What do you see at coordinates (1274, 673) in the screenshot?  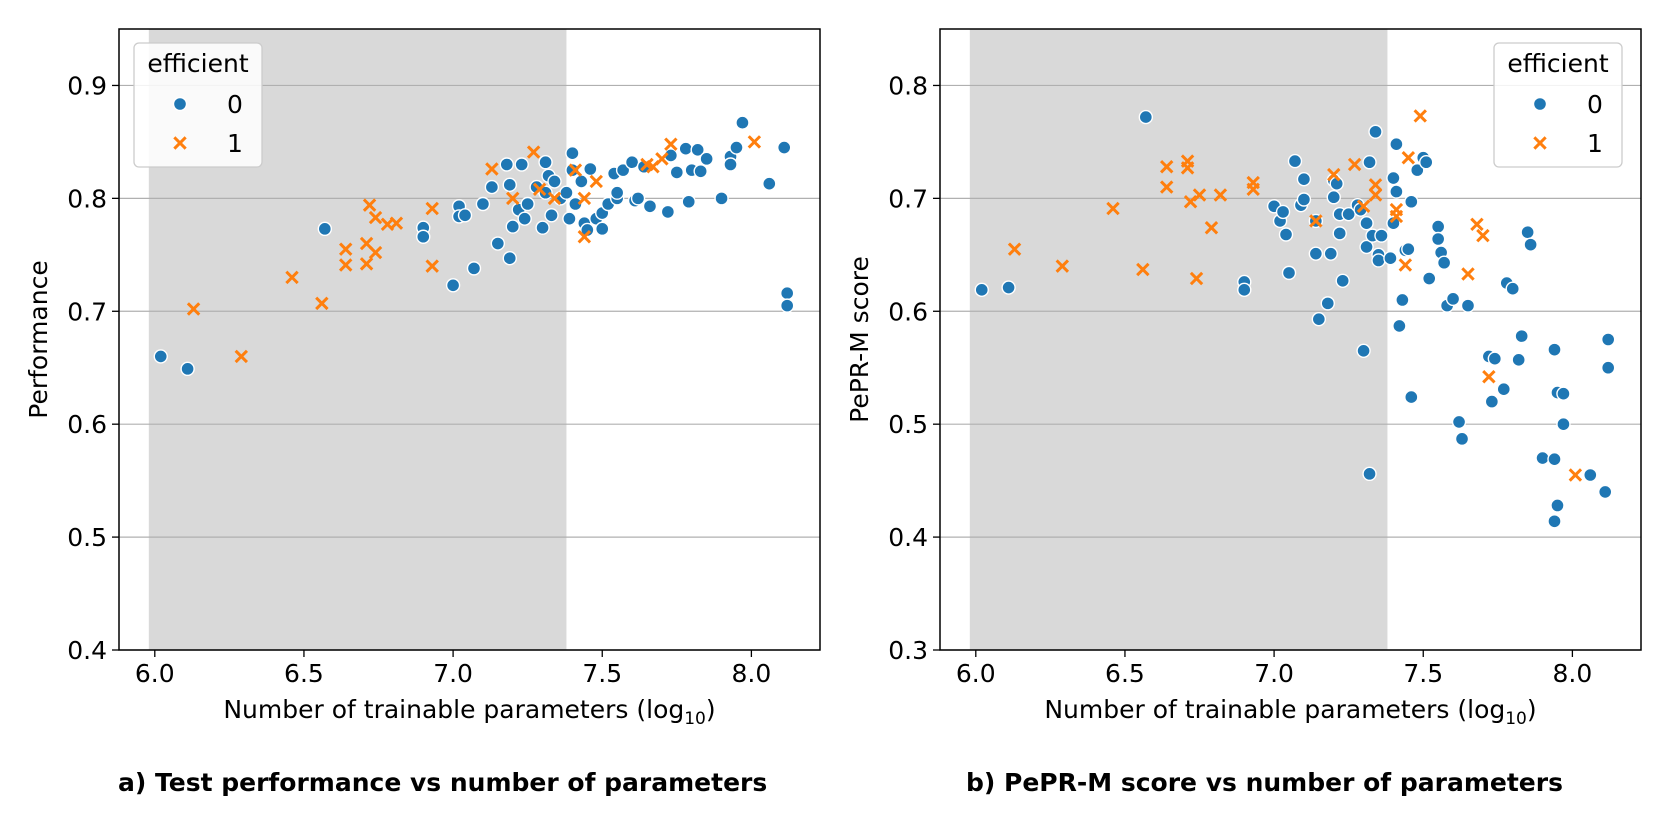 I see `x-tick-label: 7.0` at bounding box center [1274, 673].